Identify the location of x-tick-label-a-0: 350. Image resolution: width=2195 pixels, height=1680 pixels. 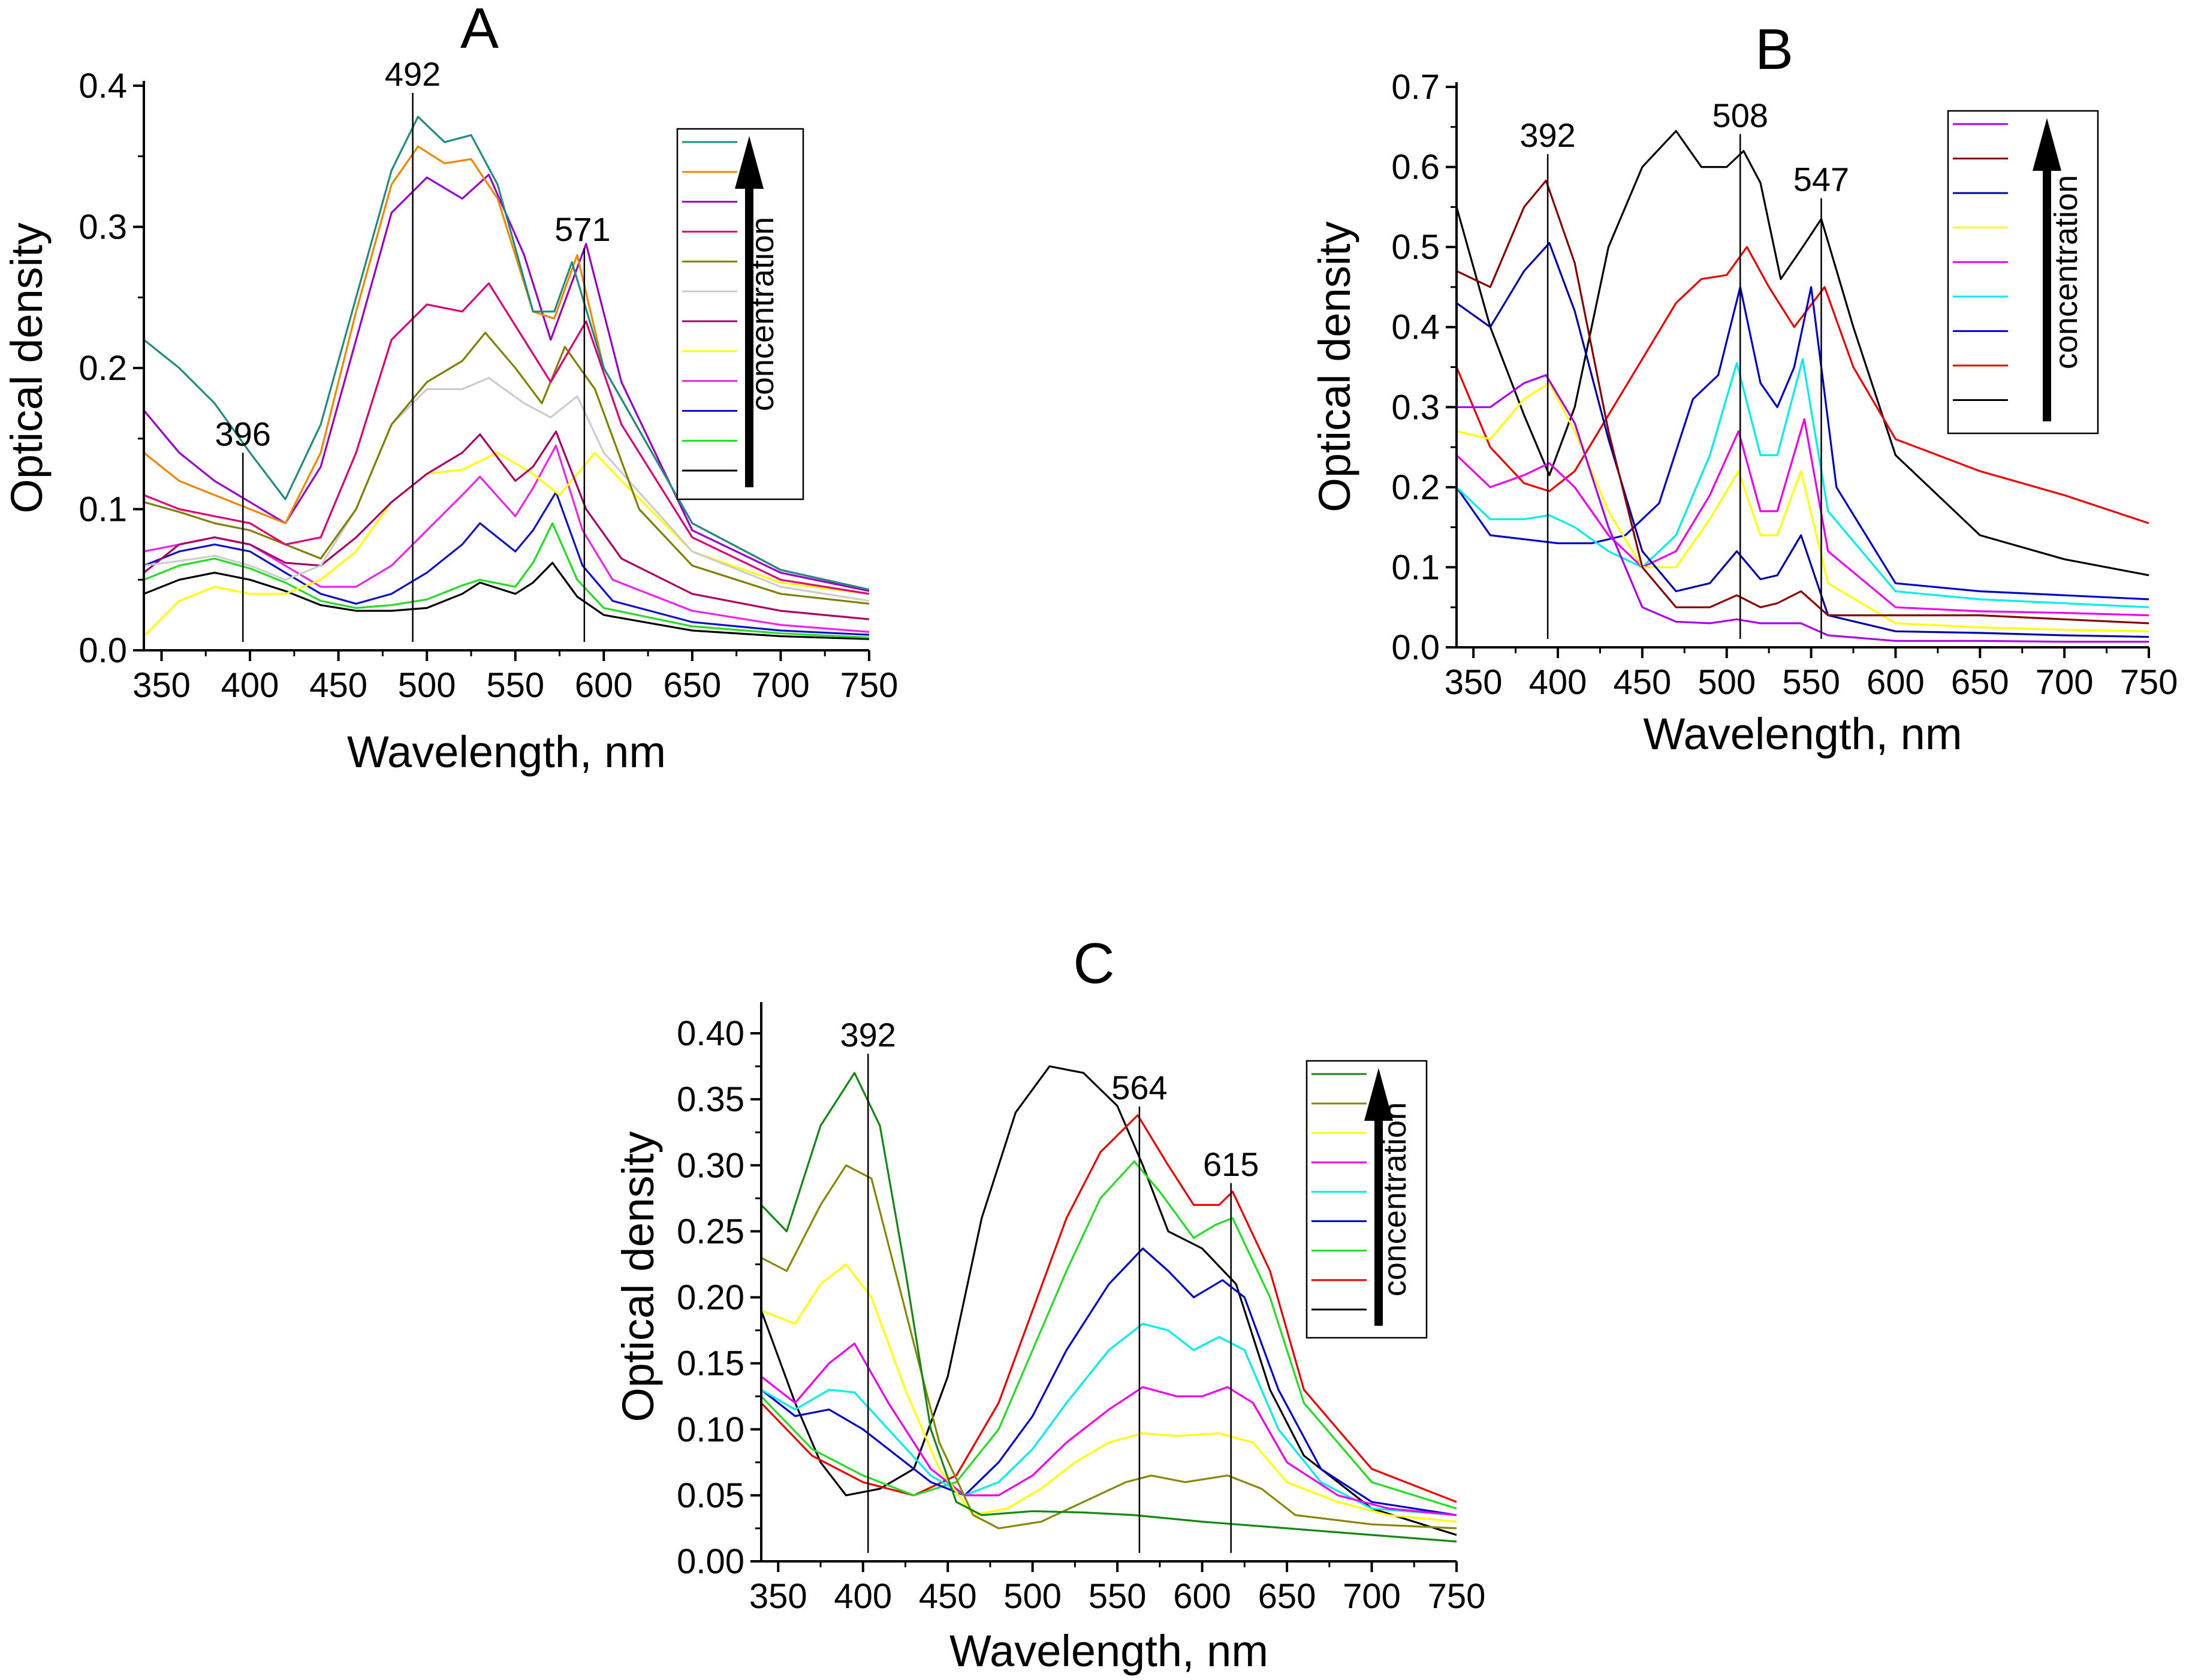
(161, 686).